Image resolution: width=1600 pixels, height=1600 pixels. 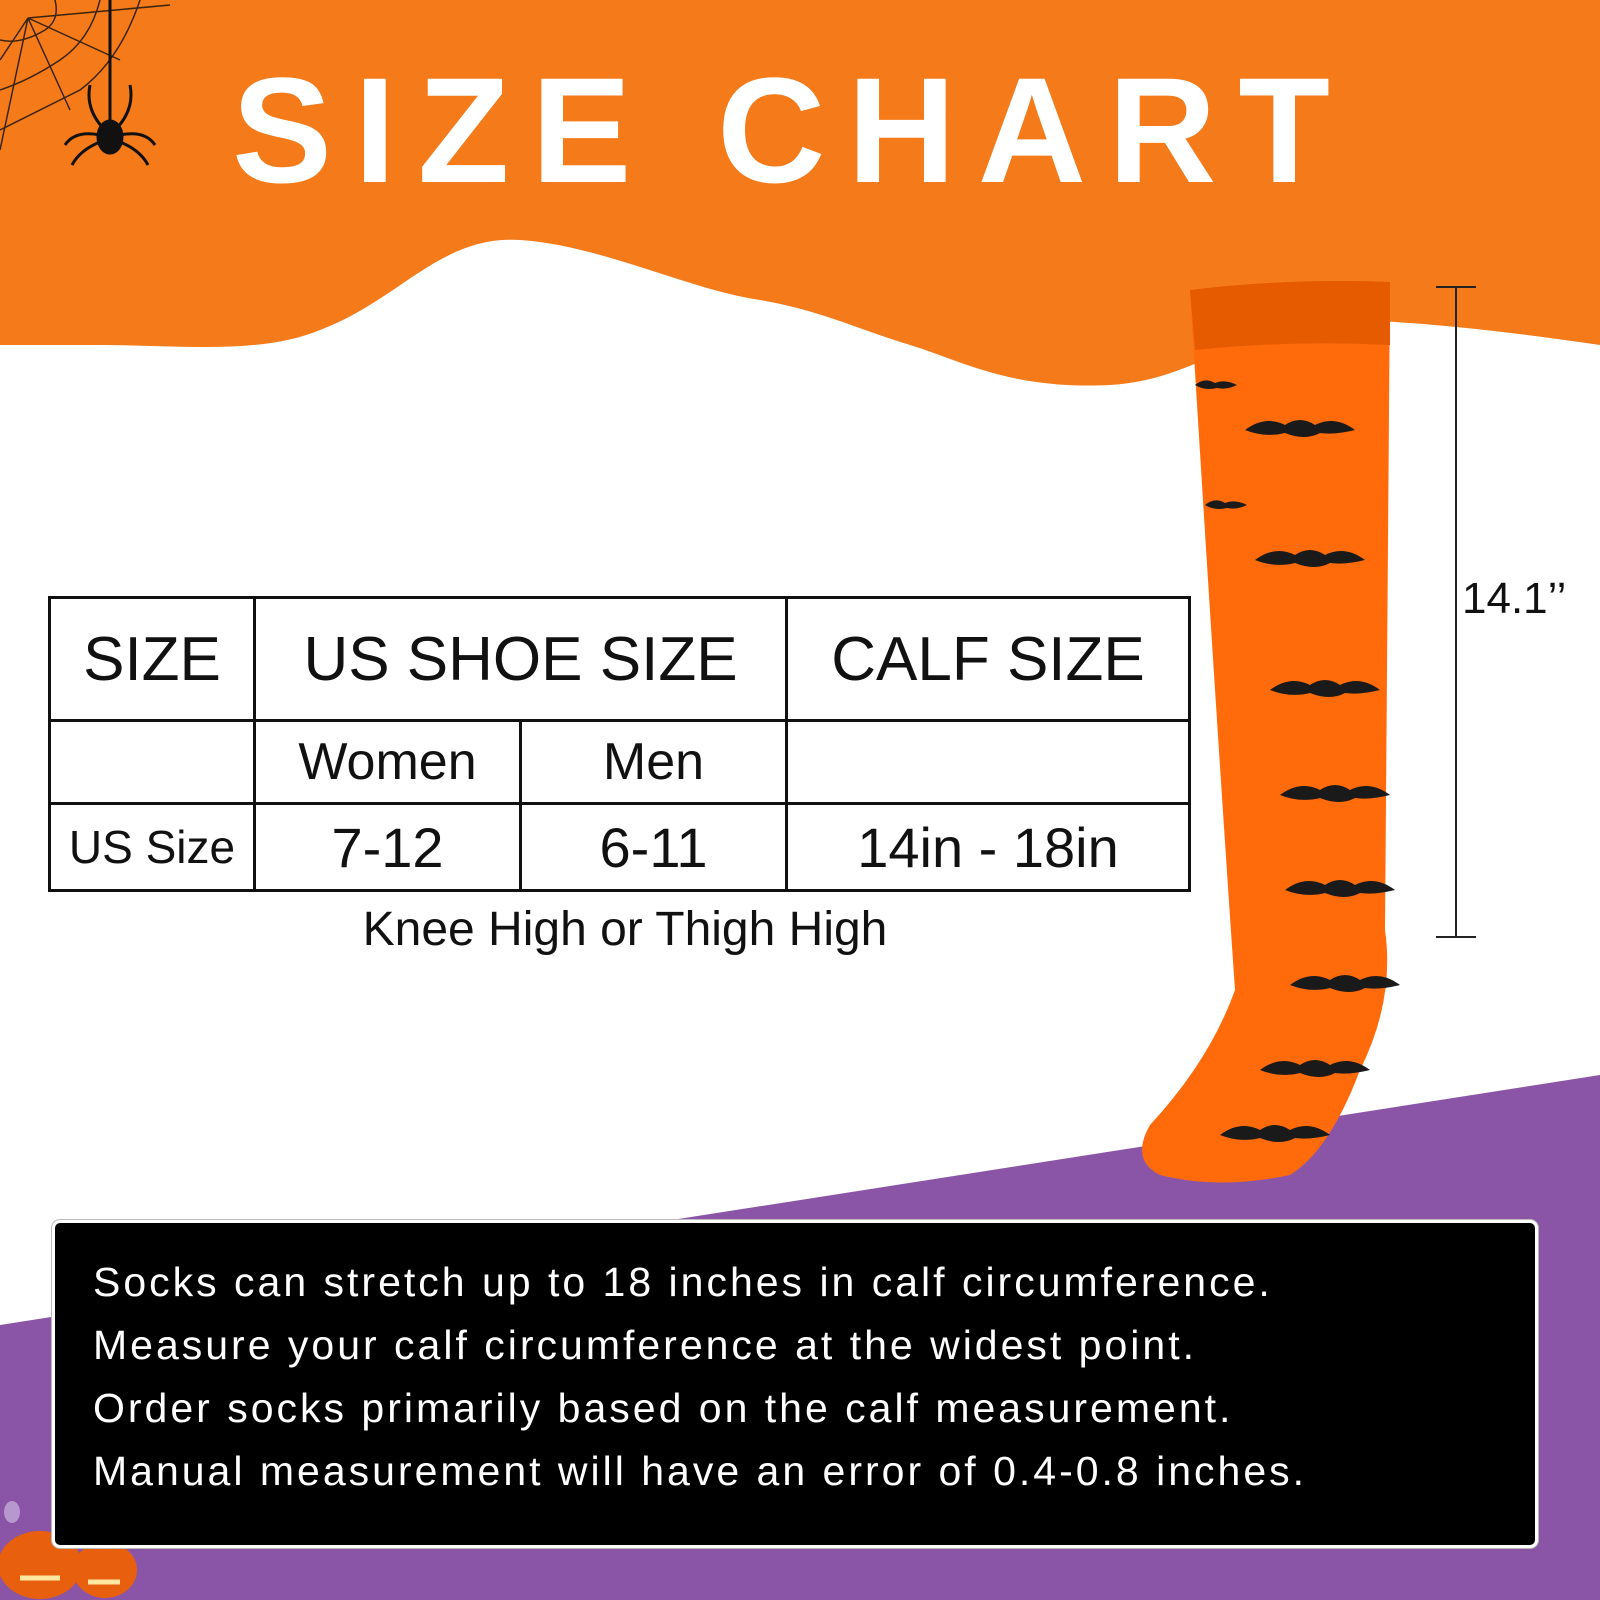 I want to click on table-subheader-row: Women Men, so click(x=619, y=762).